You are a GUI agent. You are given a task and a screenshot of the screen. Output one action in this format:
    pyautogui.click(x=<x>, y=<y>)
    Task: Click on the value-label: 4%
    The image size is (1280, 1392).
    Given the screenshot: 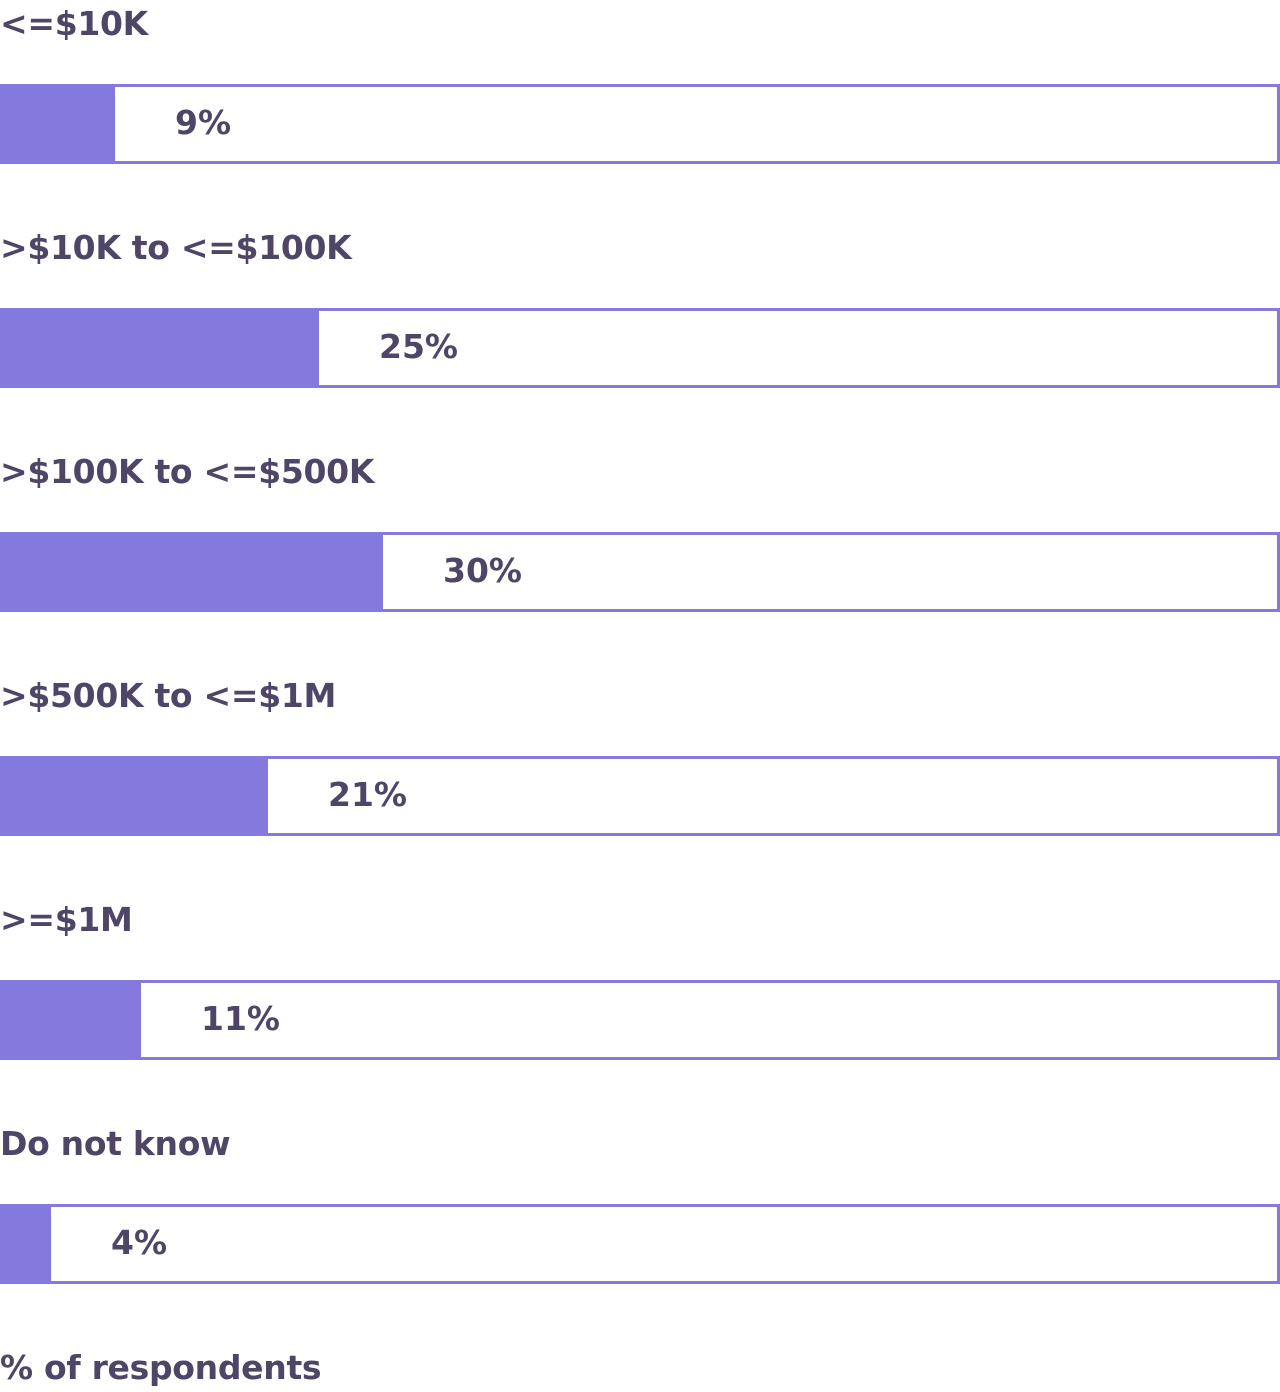 What is the action you would take?
    pyautogui.click(x=139, y=1242)
    